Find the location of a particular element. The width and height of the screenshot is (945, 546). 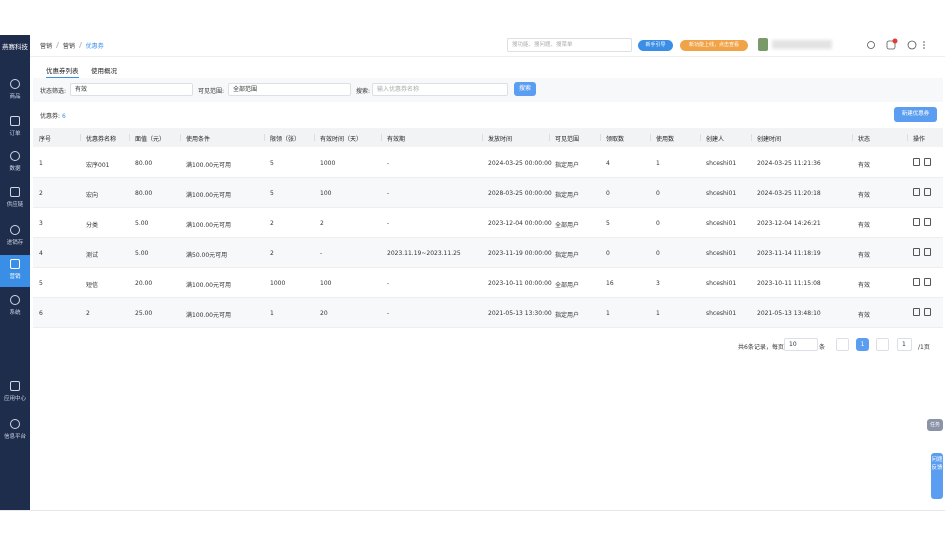

nav-item: 进销存 is located at coordinates (15, 237).